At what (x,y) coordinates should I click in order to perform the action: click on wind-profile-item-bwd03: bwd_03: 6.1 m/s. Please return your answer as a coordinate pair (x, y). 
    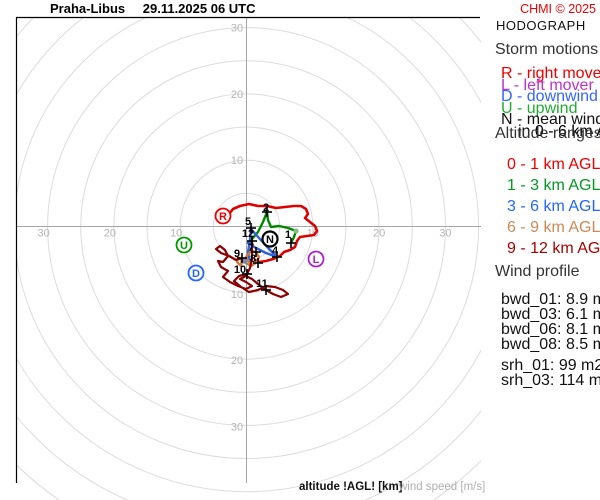
    Looking at the image, I should click on (550, 314).